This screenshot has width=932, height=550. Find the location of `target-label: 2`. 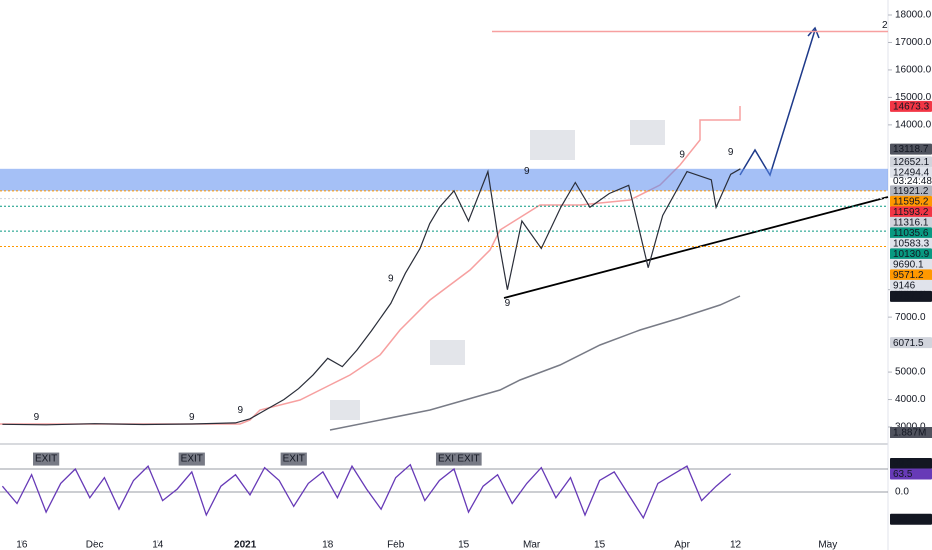

target-label: 2 is located at coordinates (885, 25).